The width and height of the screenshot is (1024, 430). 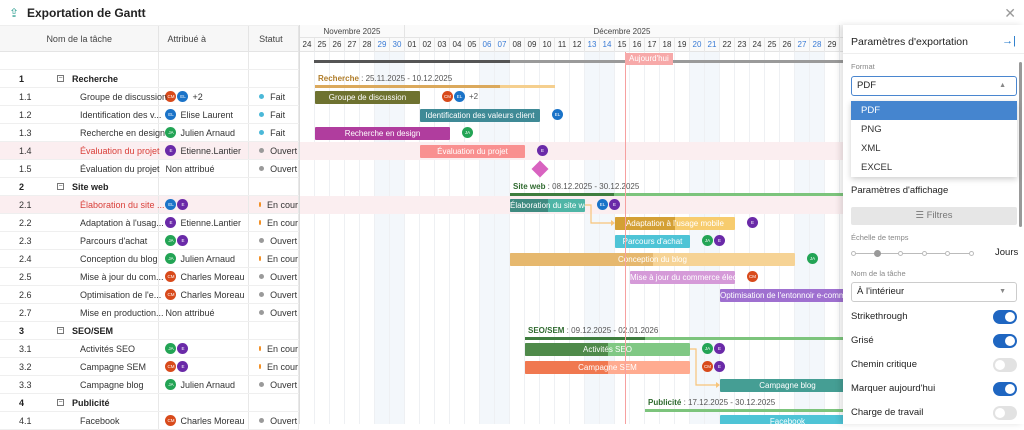 What do you see at coordinates (934, 292) in the screenshot?
I see `task-name-select: À l'intérieur ▼` at bounding box center [934, 292].